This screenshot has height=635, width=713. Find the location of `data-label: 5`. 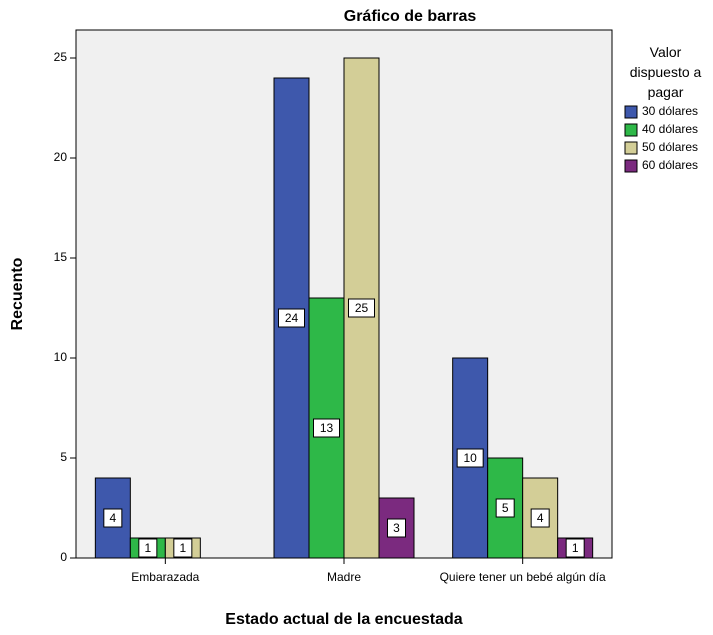

data-label: 5 is located at coordinates (505, 508).